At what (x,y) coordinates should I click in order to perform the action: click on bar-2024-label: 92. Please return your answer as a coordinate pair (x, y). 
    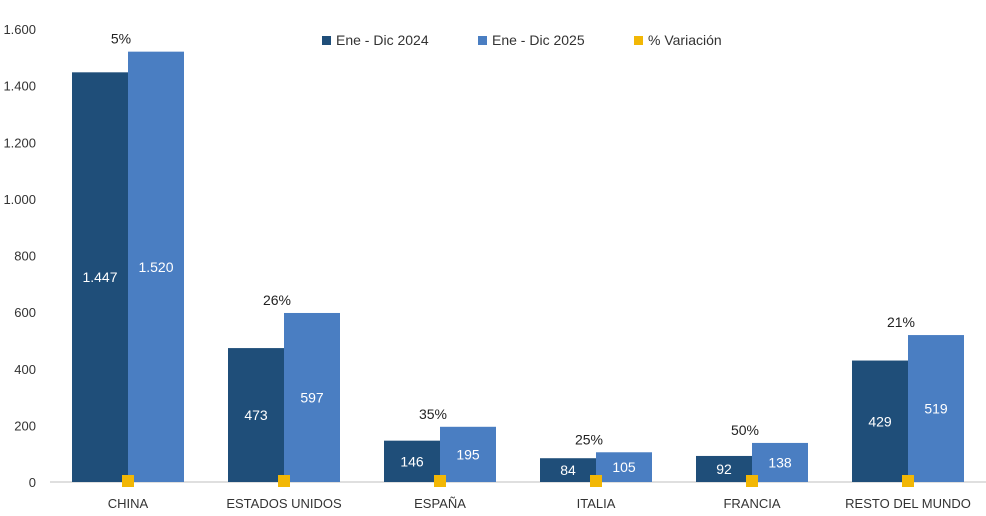
    Looking at the image, I should click on (724, 469).